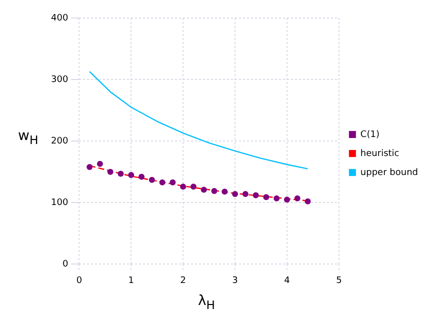 This screenshot has width=436, height=327. What do you see at coordinates (131, 281) in the screenshot?
I see `x-tick-label: 1` at bounding box center [131, 281].